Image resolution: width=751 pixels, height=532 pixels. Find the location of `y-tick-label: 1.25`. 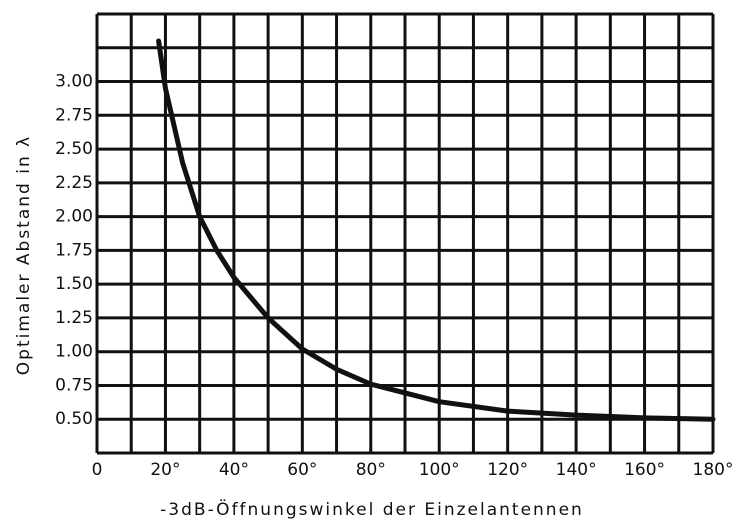

y-tick-label: 1.25 is located at coordinates (74, 318).